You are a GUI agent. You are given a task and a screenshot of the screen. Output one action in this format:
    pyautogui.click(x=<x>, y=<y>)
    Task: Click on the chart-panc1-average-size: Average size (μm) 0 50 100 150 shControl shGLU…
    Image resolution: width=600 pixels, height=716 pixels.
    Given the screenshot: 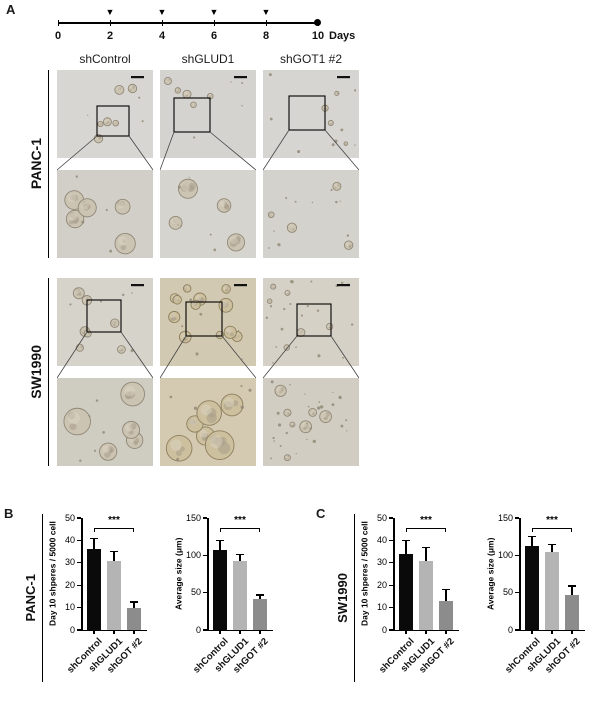 What is the action you would take?
    pyautogui.click(x=224, y=605)
    